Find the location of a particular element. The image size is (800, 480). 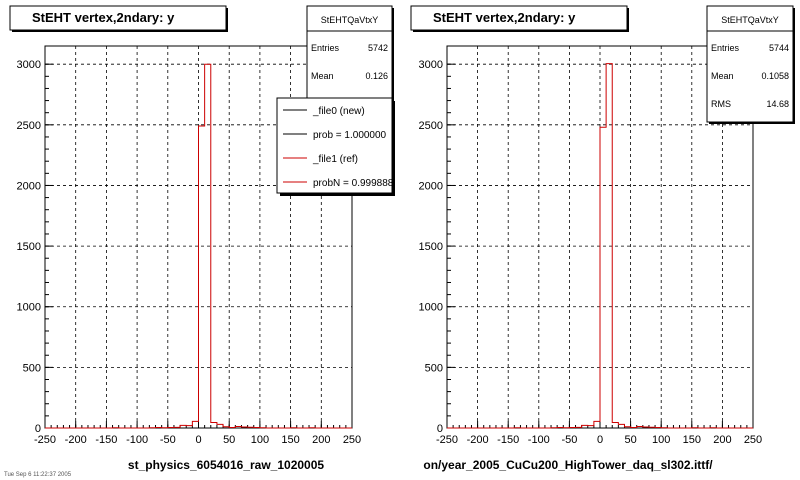

x-axis-label: st_physics_6054016_raw_1020005 is located at coordinates (226, 465).